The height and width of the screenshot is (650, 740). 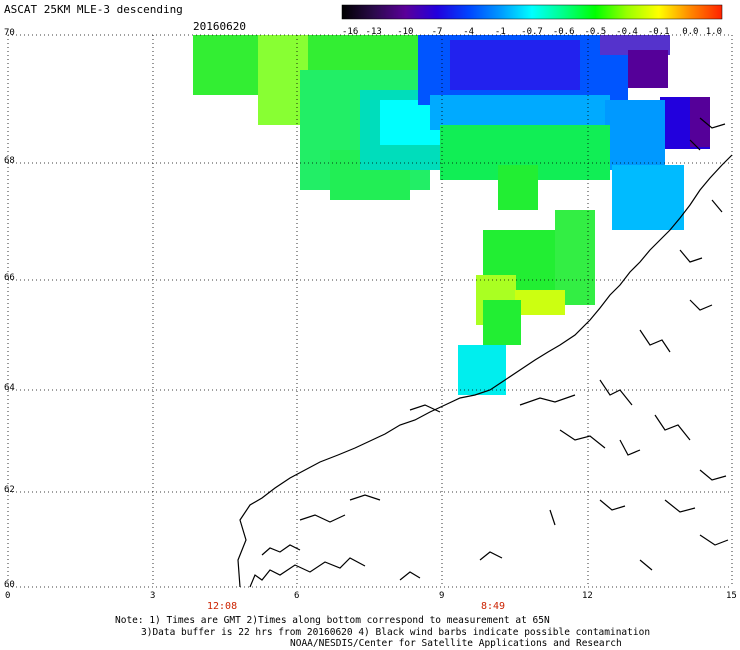 What do you see at coordinates (564, 32) in the screenshot?
I see `colorbar-label: -0.6` at bounding box center [564, 32].